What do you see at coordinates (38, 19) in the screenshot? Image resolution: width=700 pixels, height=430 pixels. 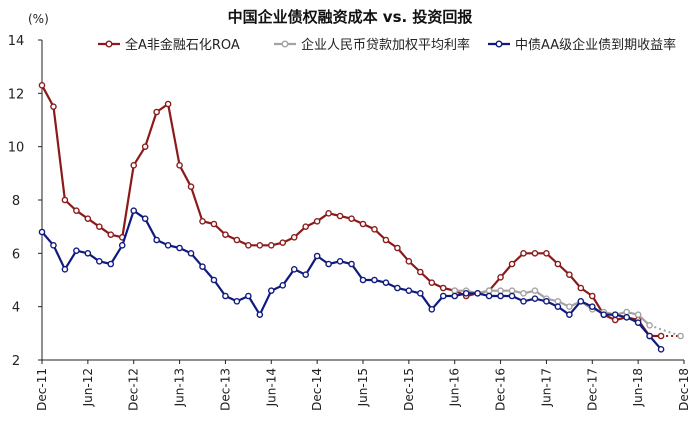 I see `y-axis-unit-label: (%)` at bounding box center [38, 19].